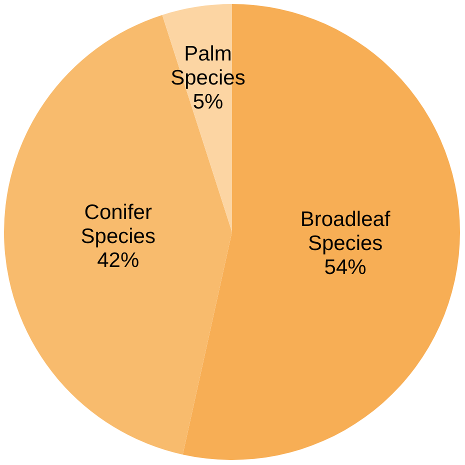 The width and height of the screenshot is (465, 465). I want to click on slice-label: Broadleaf Species, so click(345, 232).